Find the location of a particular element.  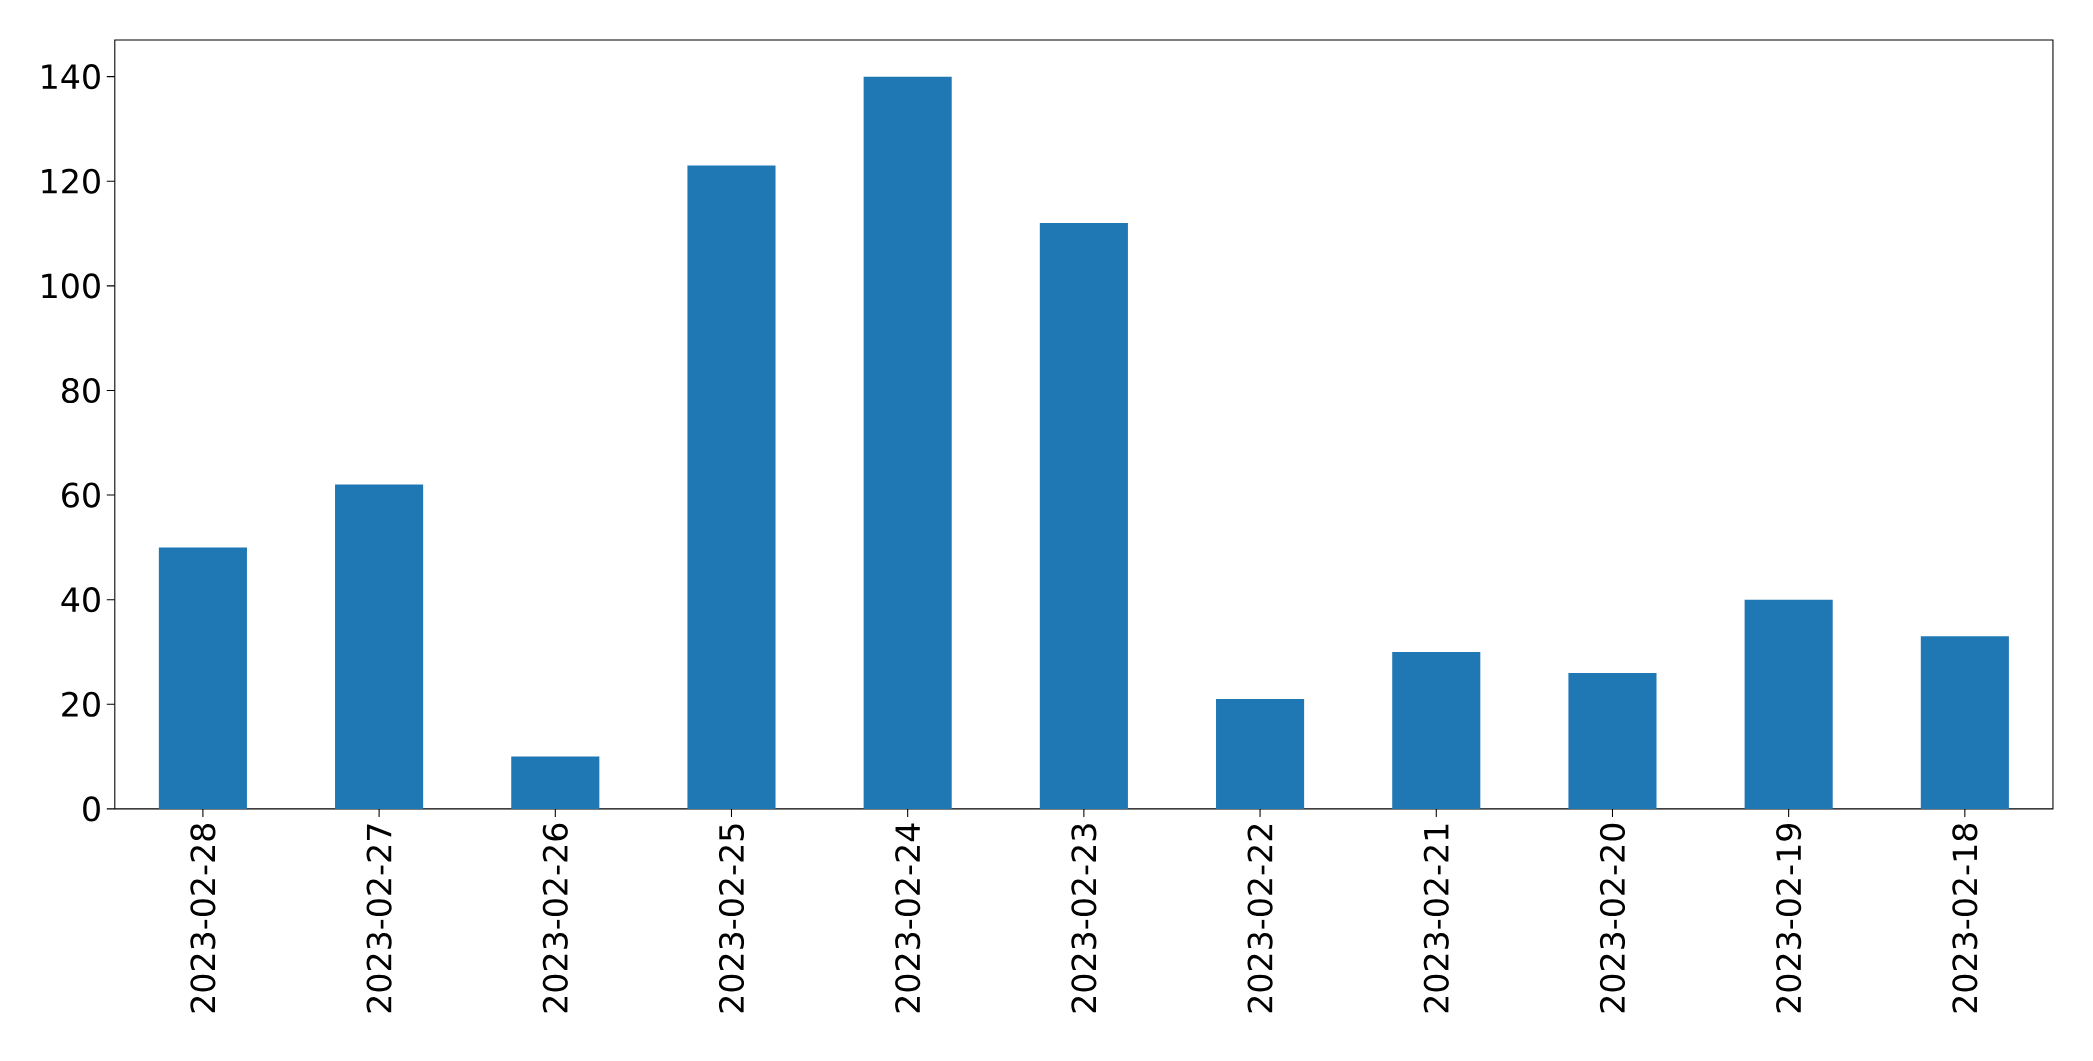

x-tick-label: 2023-02-20 is located at coordinates (1612, 918).